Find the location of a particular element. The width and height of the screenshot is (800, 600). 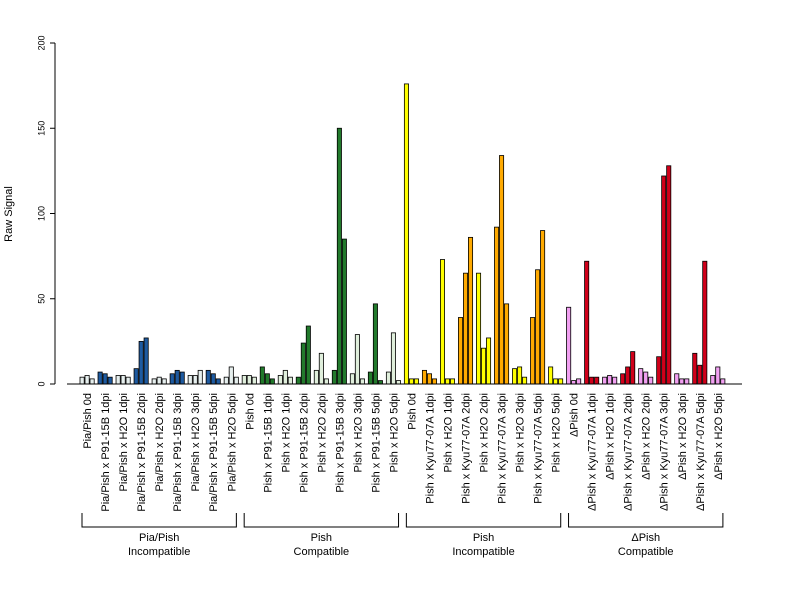

x-tick-label: Pish x P91-15B 1dpi is located at coordinates (268, 443).